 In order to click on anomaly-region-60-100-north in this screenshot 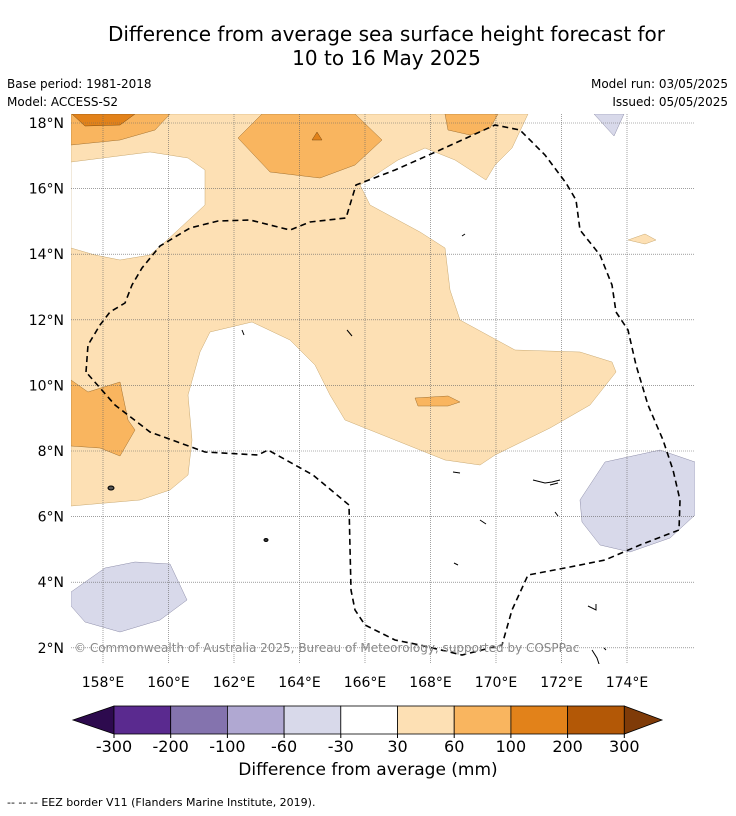, I will do `click(310, 146)`.